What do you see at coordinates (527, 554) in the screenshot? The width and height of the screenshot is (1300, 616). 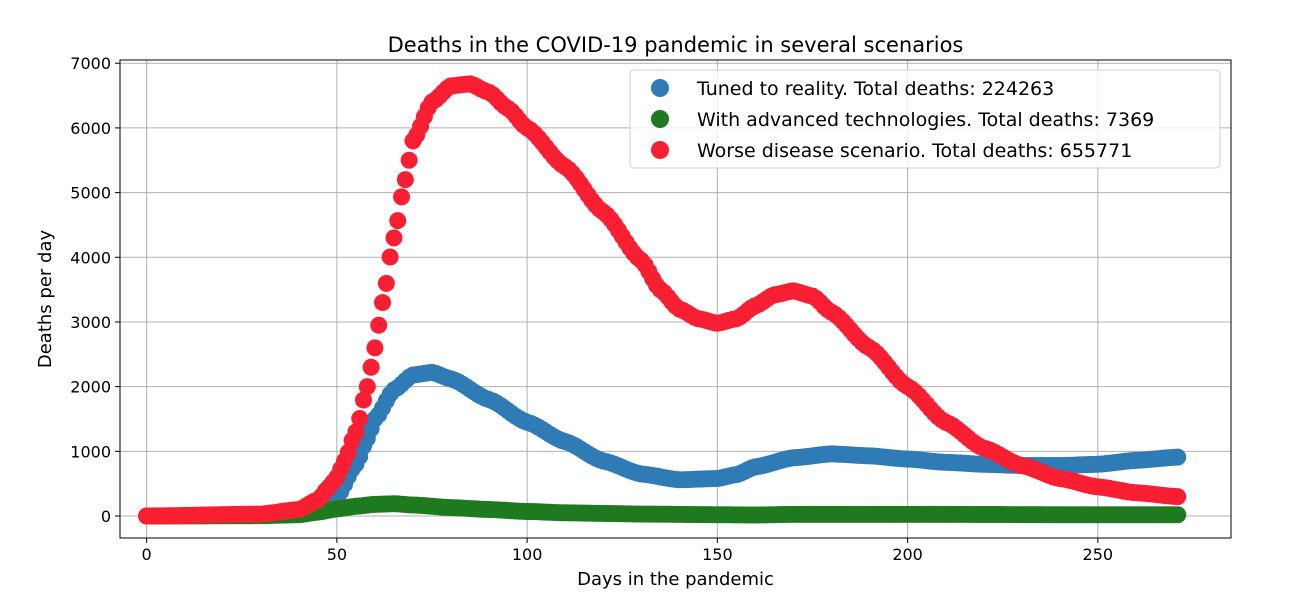 I see `x-tick-label: 100` at bounding box center [527, 554].